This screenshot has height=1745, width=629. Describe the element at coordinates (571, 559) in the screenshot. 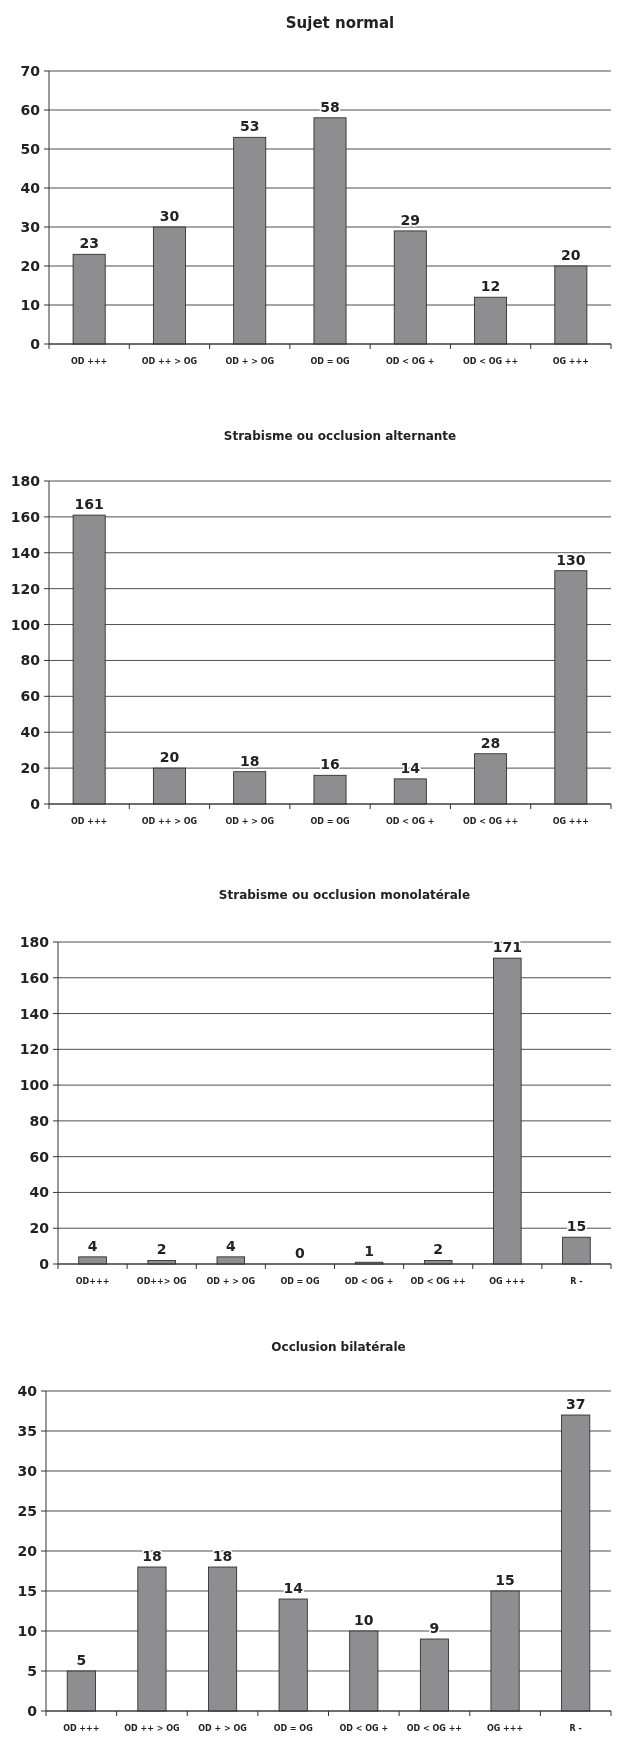

I see `data-label: 130` at that location.